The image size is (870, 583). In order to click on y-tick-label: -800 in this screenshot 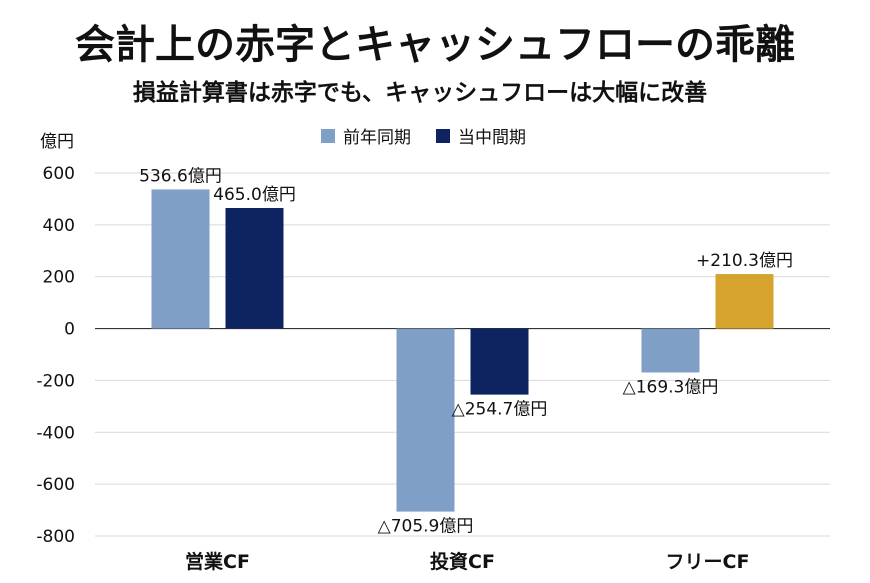, I will do `click(55, 537)`.